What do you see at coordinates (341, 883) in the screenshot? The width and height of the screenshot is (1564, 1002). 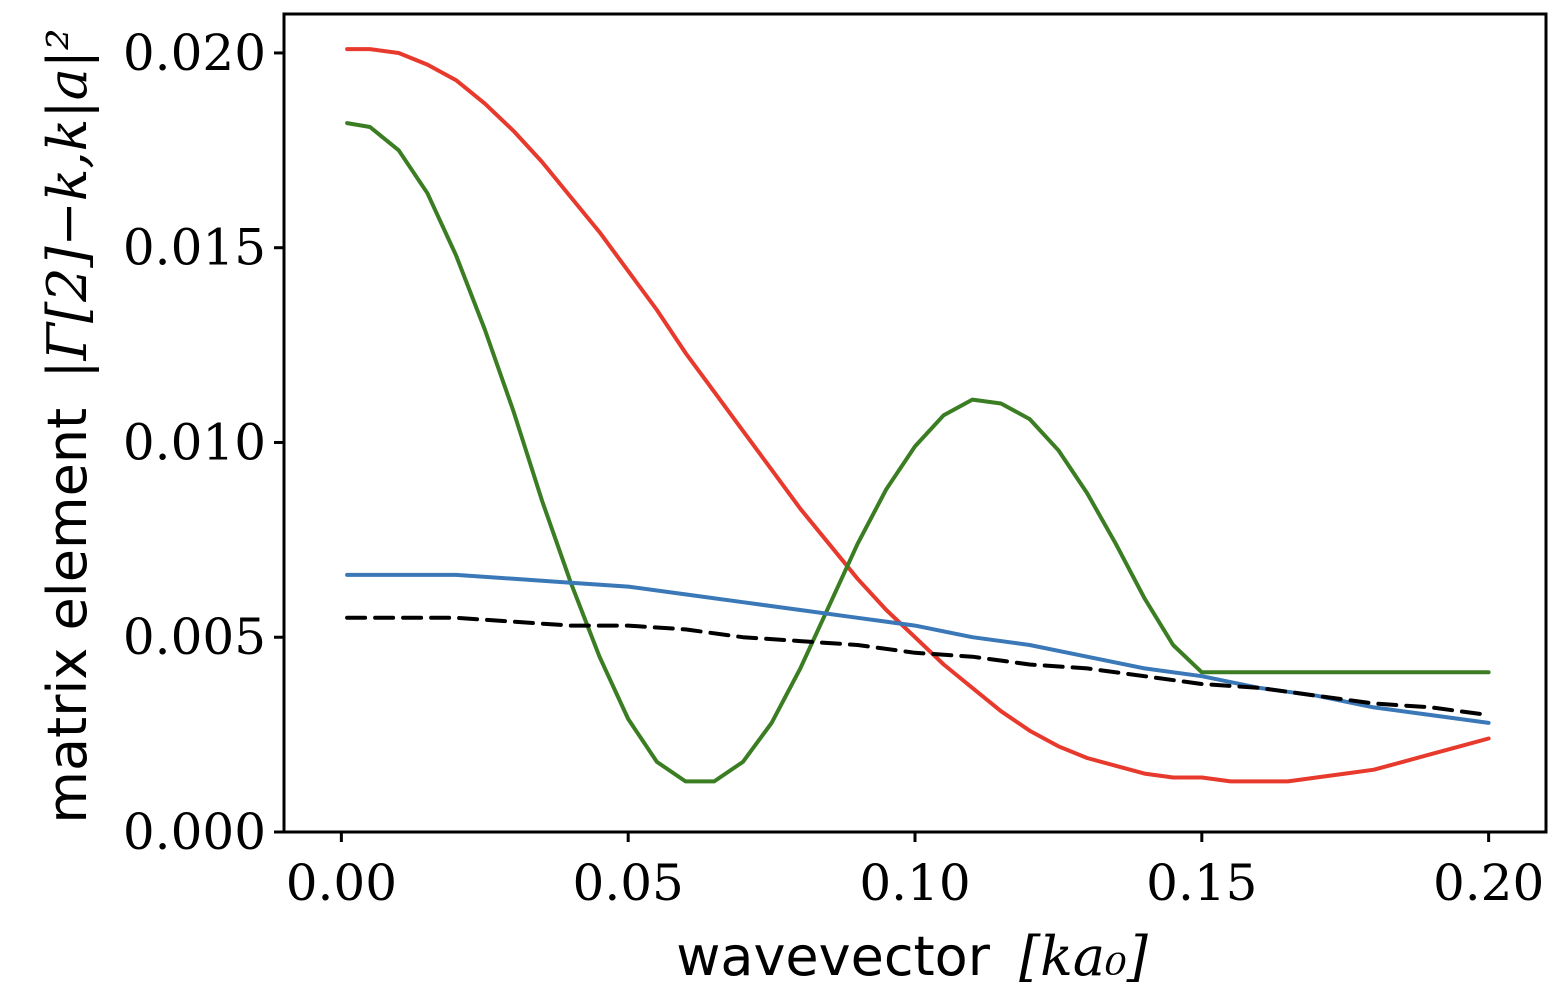 I see `x-tick-label: 0.00` at bounding box center [341, 883].